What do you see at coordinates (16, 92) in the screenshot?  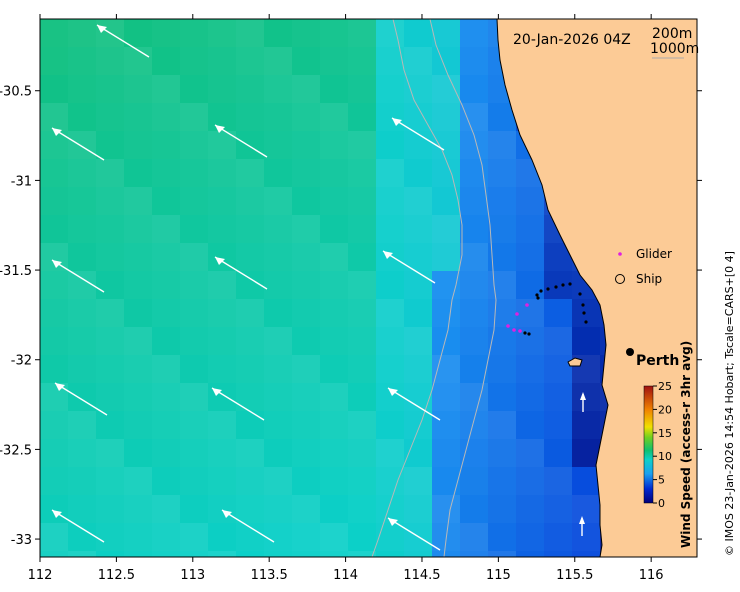 I see `y-tick-label: -30.5` at bounding box center [16, 92].